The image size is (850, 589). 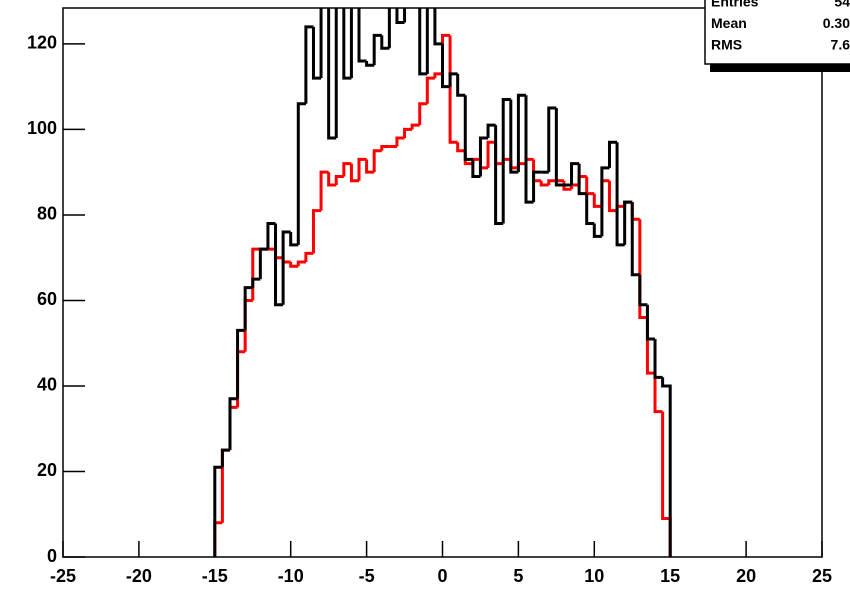 What do you see at coordinates (594, 576) in the screenshot?
I see `x-tick-label: 10` at bounding box center [594, 576].